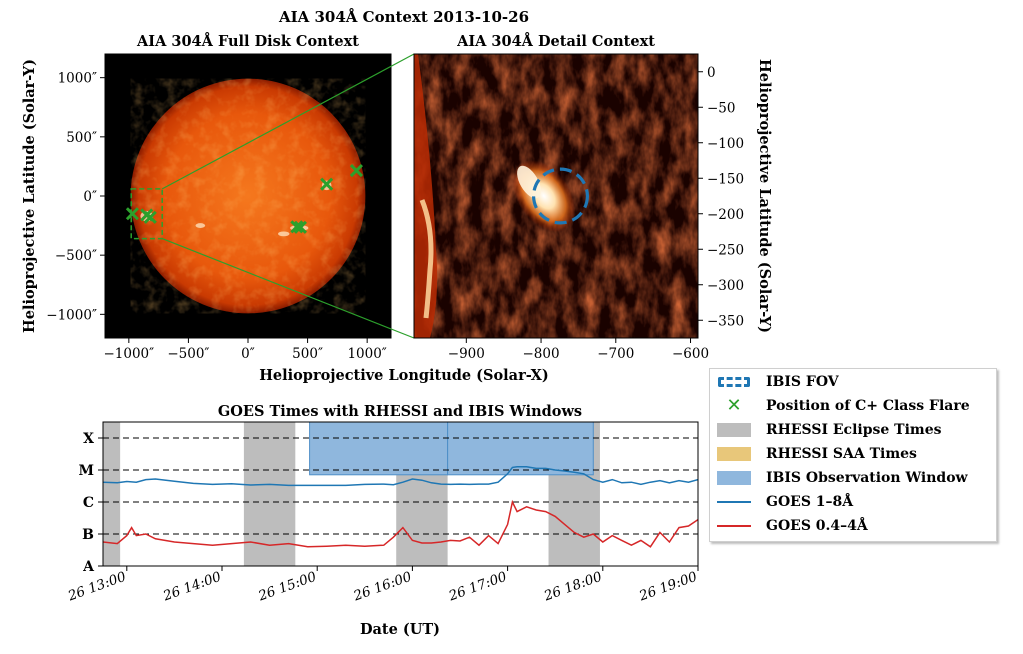 The image size is (1023, 654). I want to click on x-tick-label: −500″, so click(188, 354).